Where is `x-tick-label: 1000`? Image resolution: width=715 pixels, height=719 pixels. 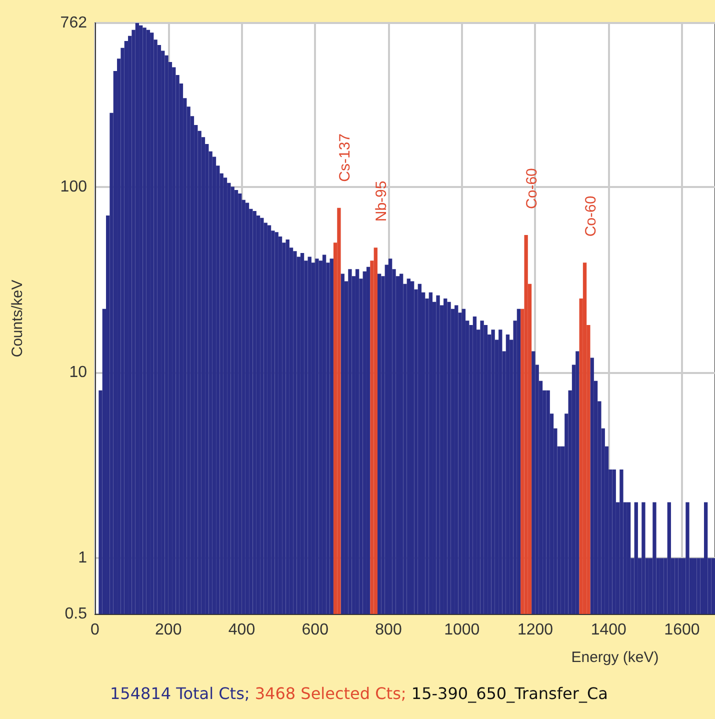 x-tick-label: 1000 is located at coordinates (462, 630).